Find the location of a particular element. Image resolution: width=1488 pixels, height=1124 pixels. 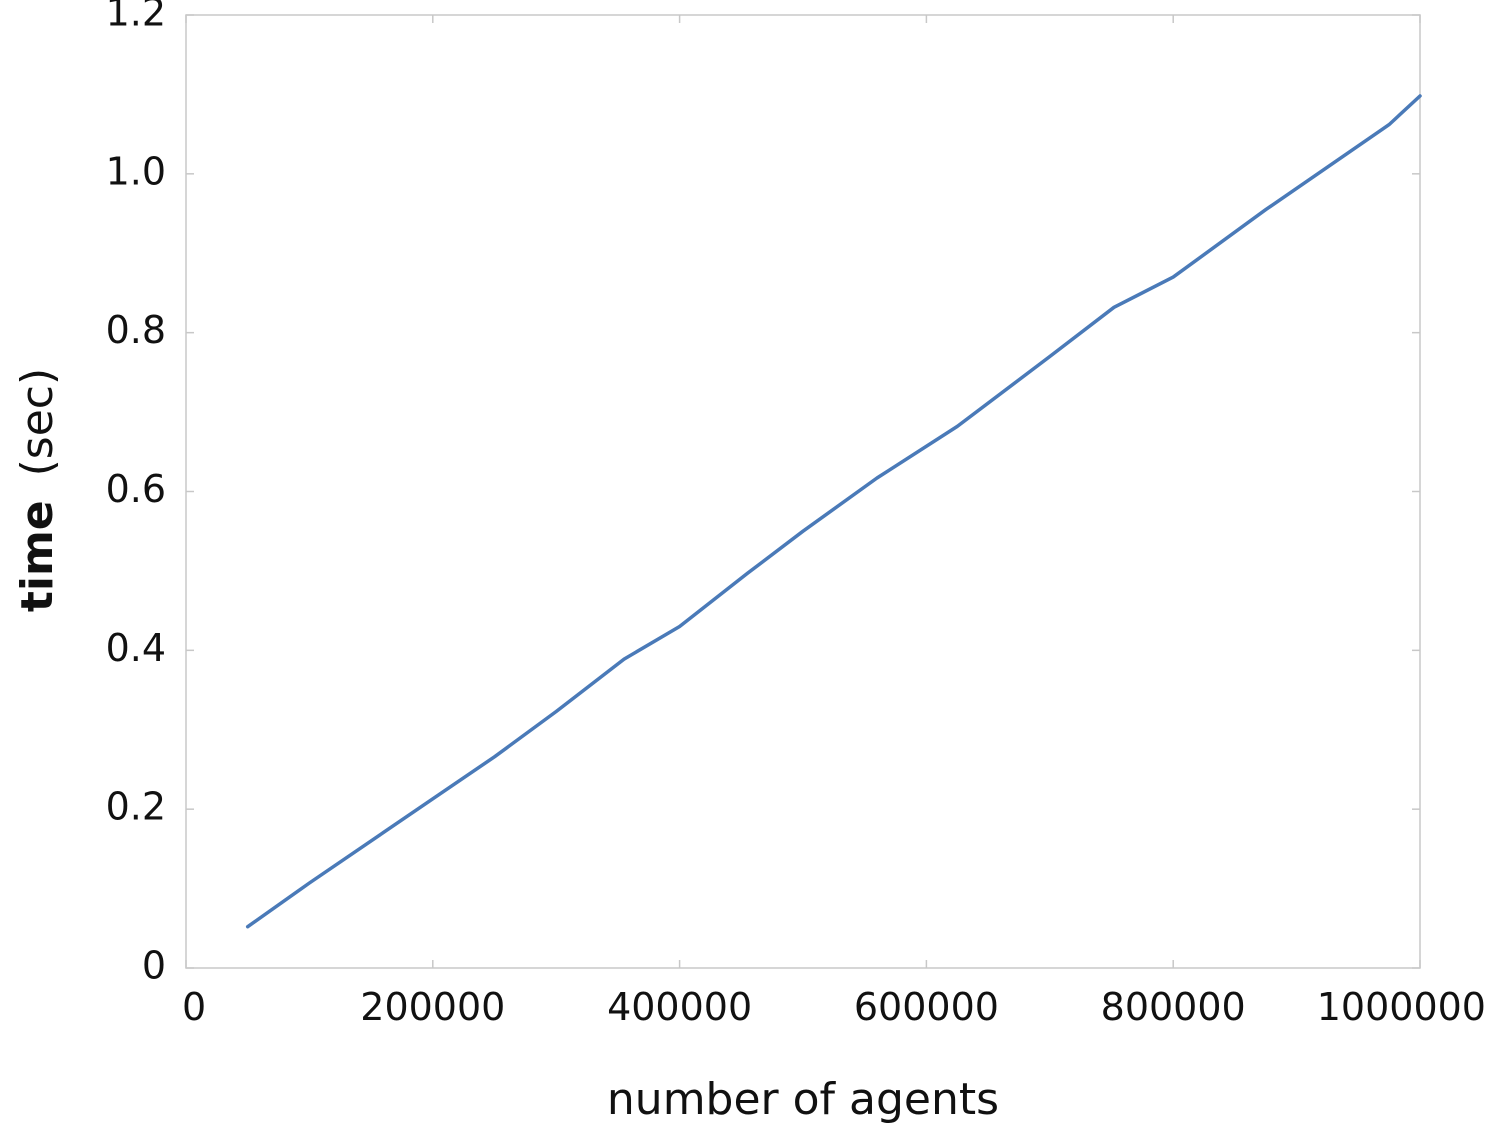

y-tick-label: 0.8 is located at coordinates (136, 330).